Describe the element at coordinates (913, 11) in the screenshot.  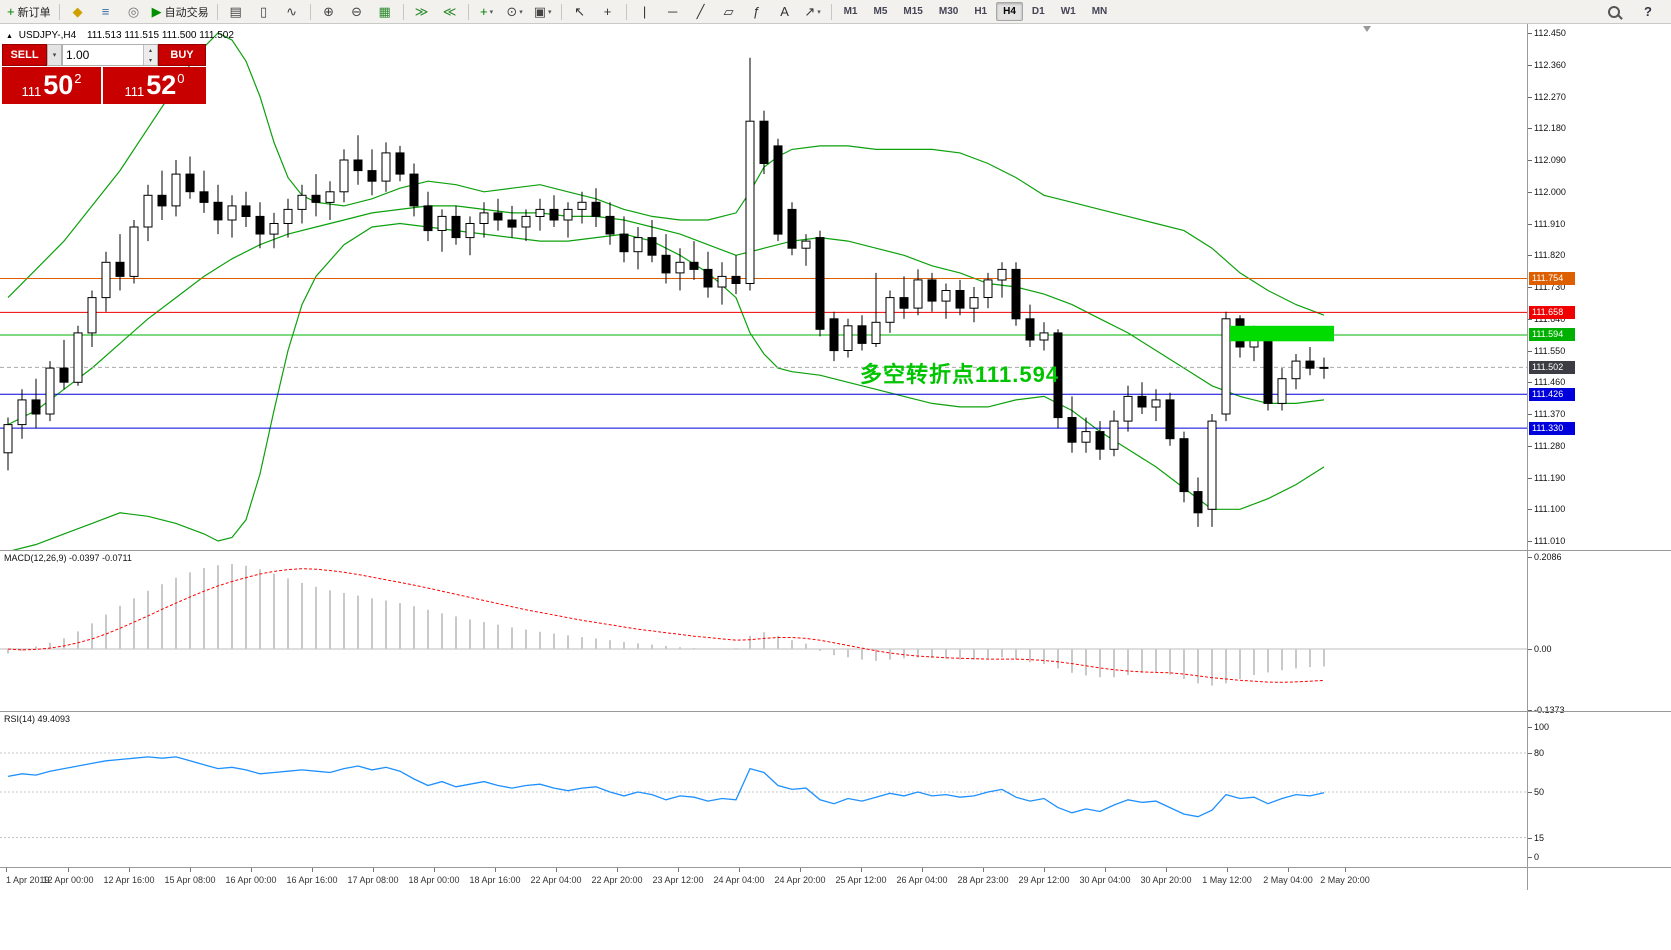
I see `timeframe-m15-button: M15` at that location.